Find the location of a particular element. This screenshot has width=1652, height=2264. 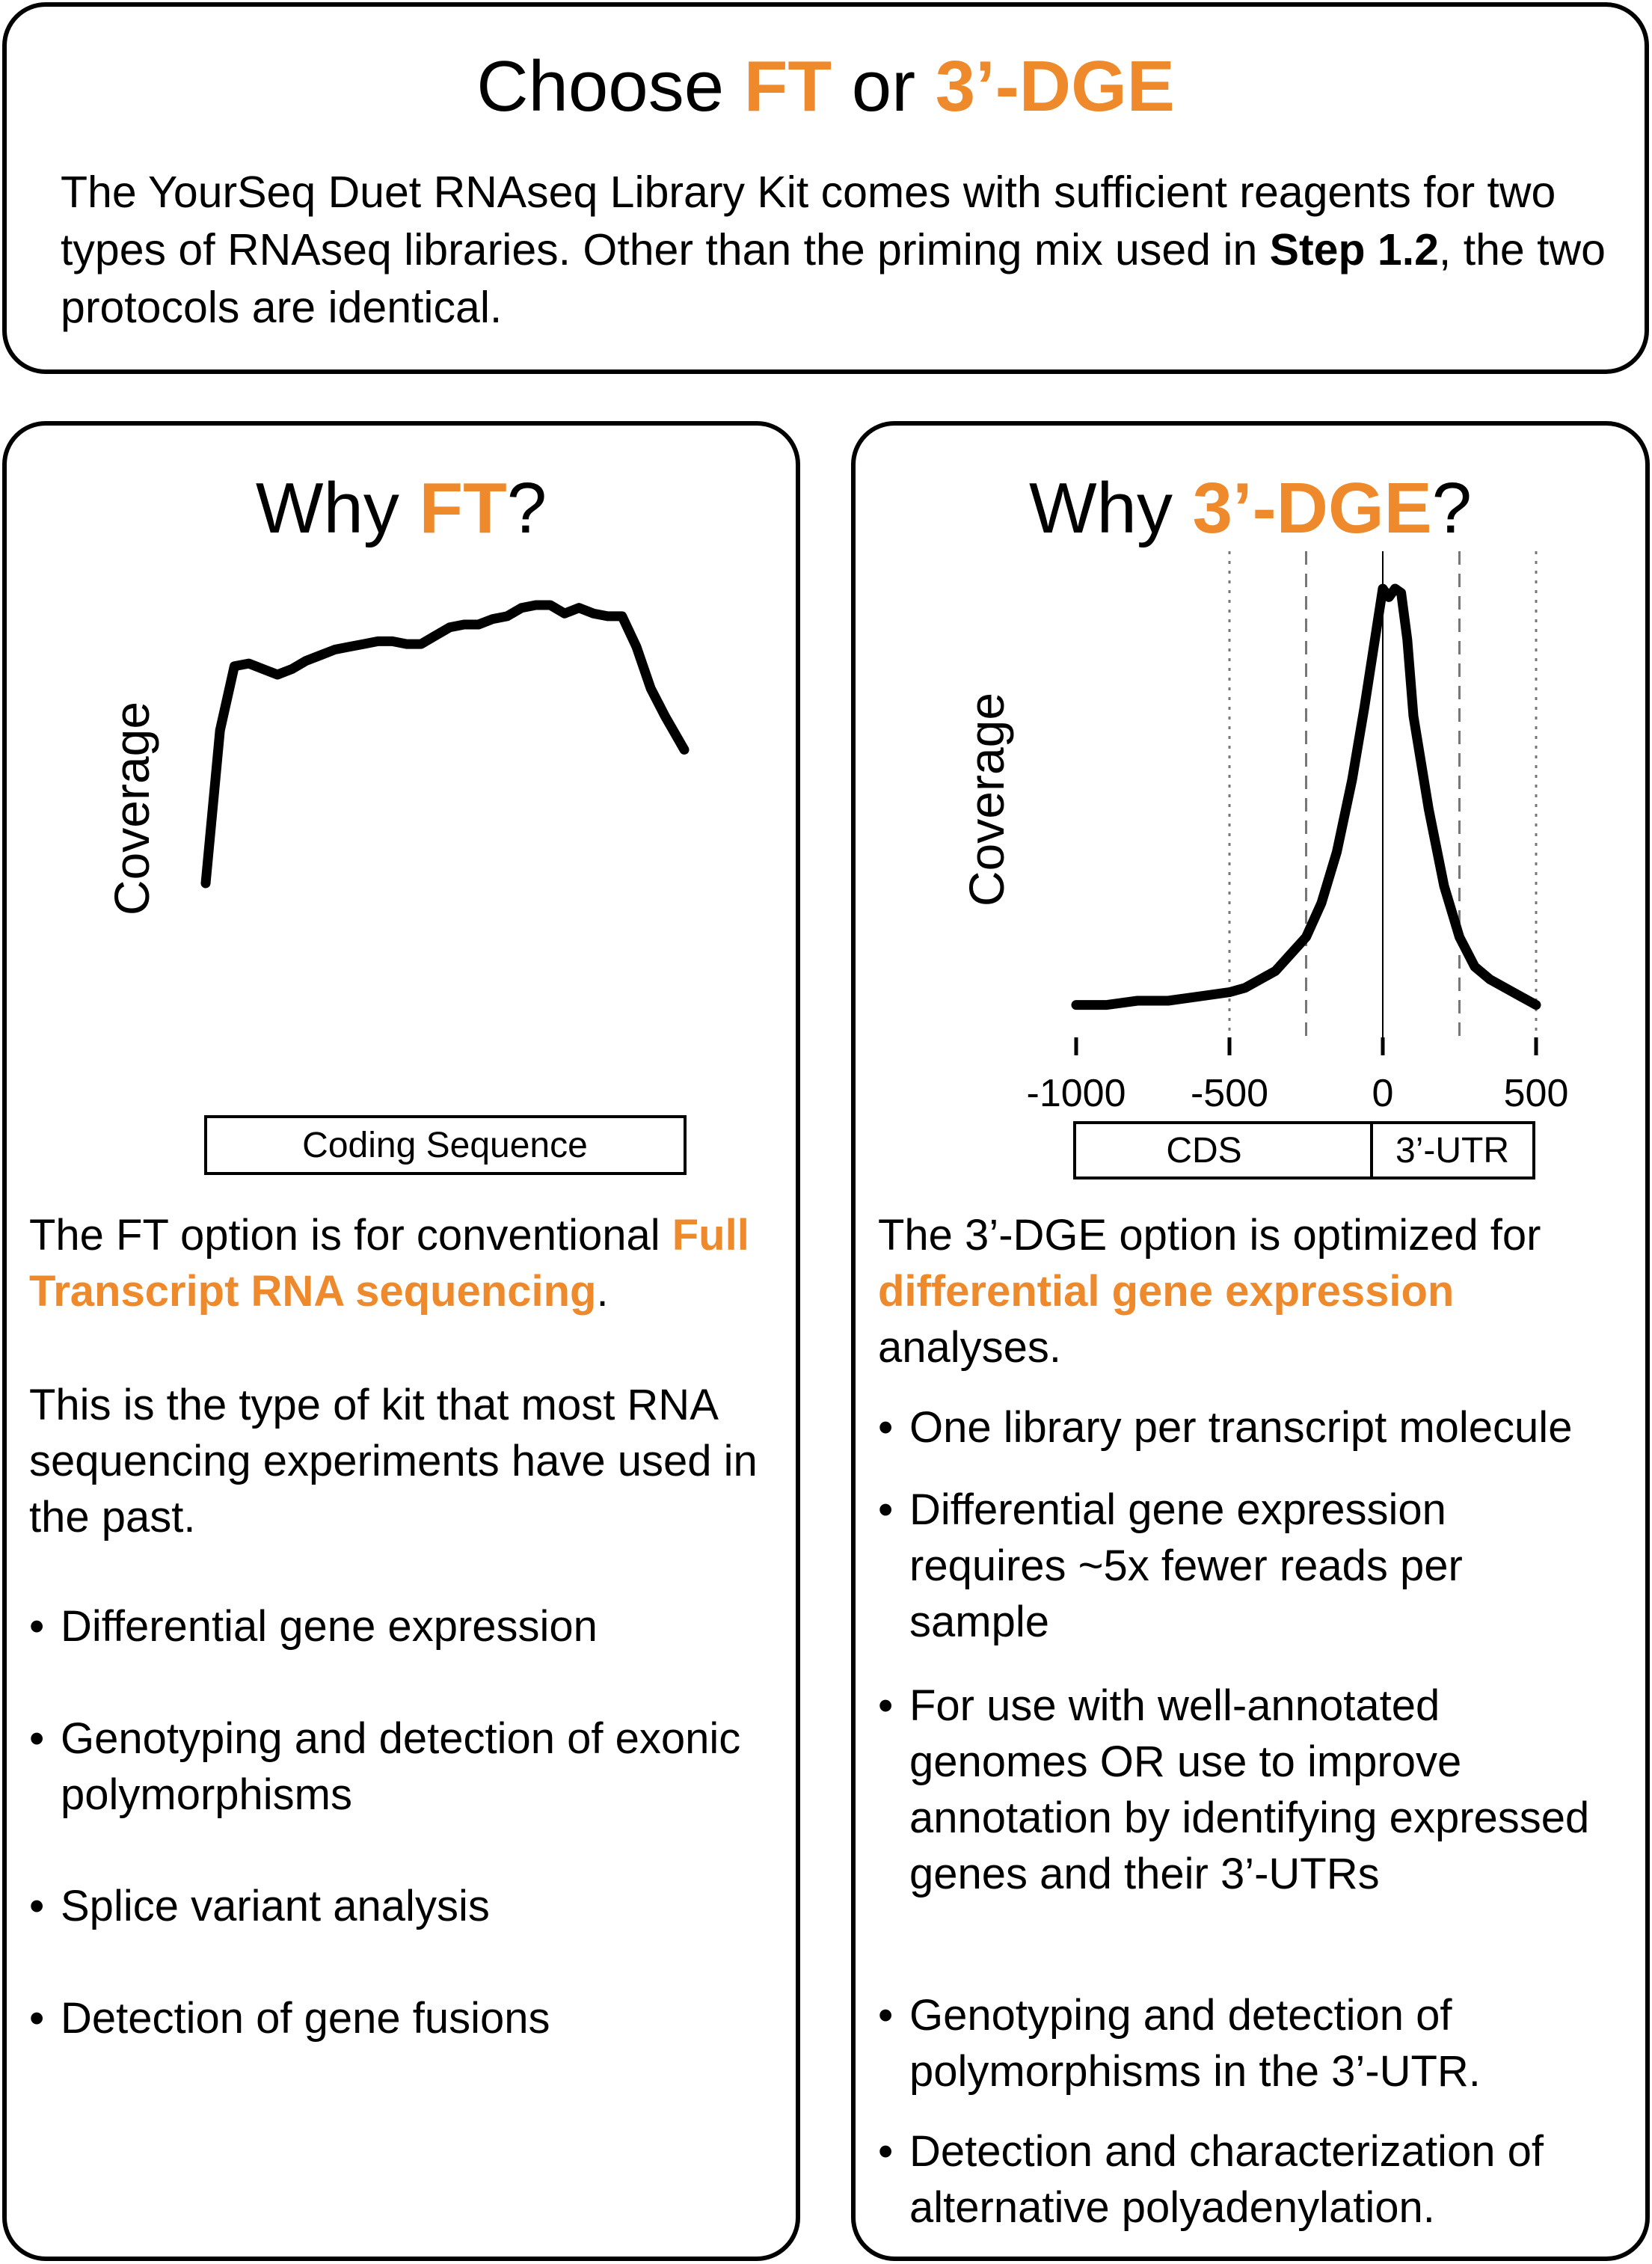

title-or: or is located at coordinates (884, 86).